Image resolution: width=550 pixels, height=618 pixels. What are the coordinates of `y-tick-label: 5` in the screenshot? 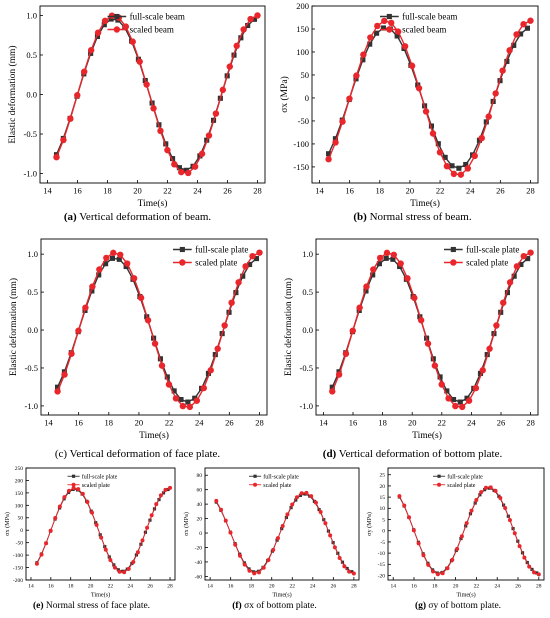 It's located at (383, 520).